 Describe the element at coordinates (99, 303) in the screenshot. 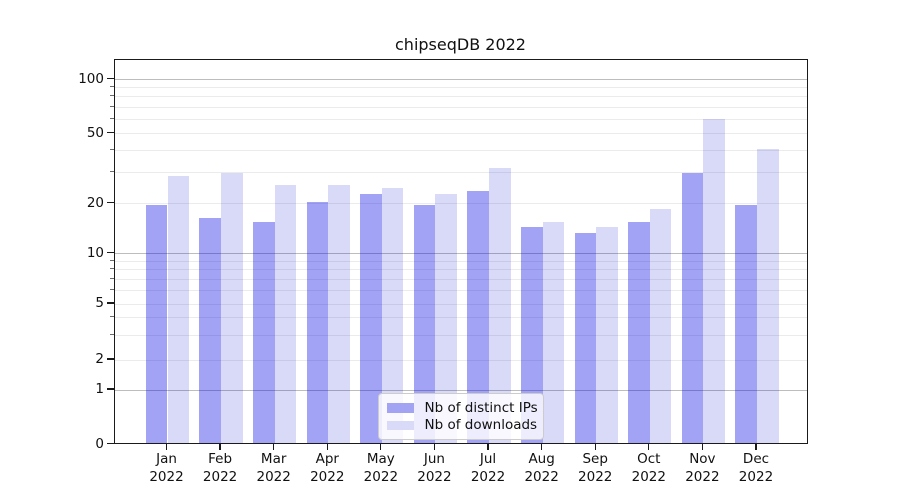

I see `y-axis-label-5: 5` at that location.